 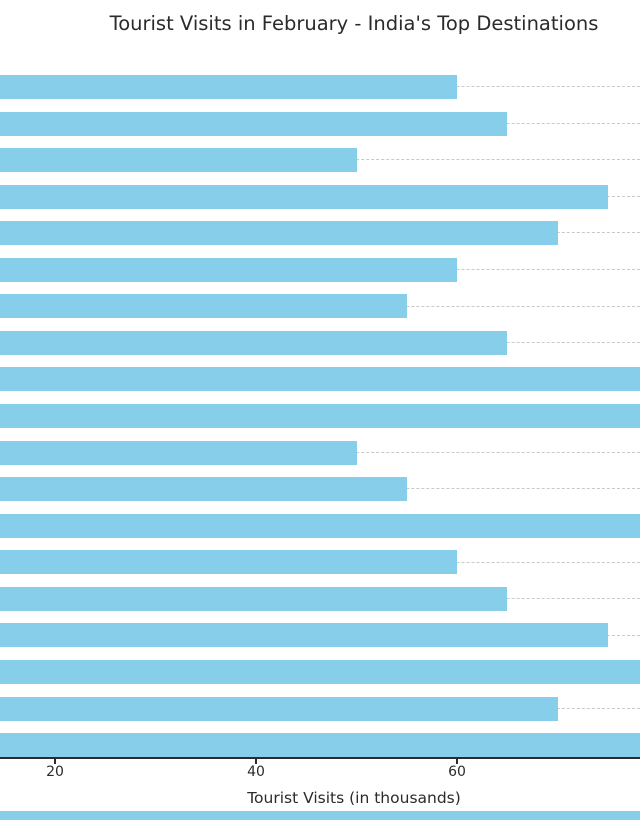 What do you see at coordinates (256, 772) in the screenshot?
I see `x-tick-label: 40` at bounding box center [256, 772].